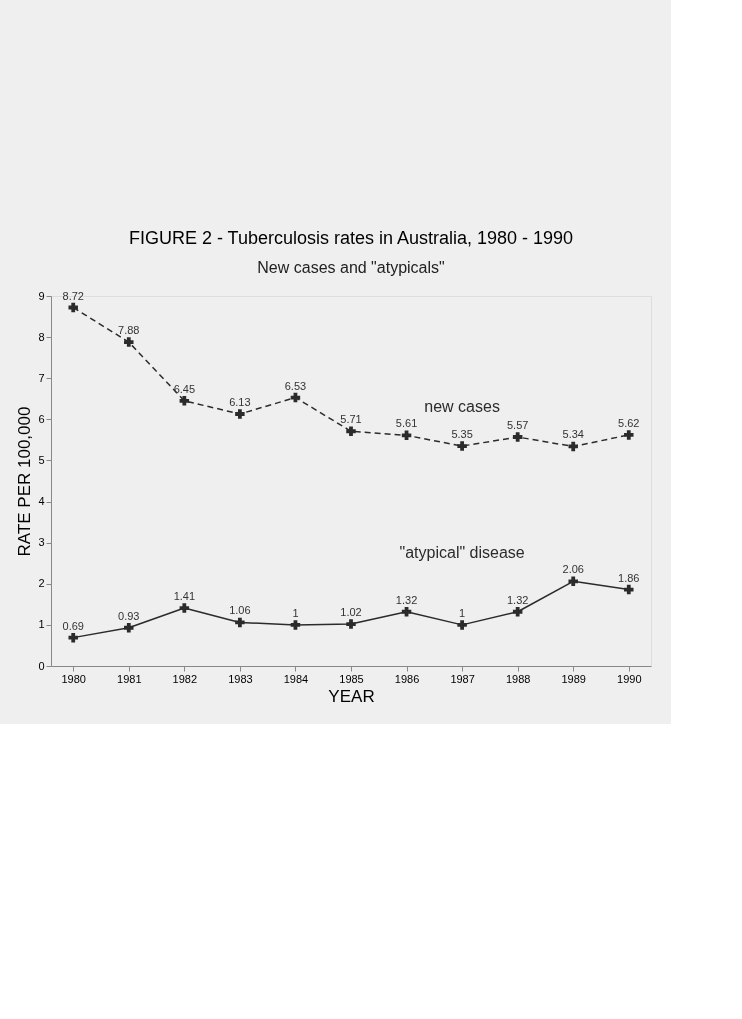 Image resolution: width=742 pixels, height=1019 pixels. Describe the element at coordinates (573, 569) in the screenshot. I see `data-label: 2.06` at that location.